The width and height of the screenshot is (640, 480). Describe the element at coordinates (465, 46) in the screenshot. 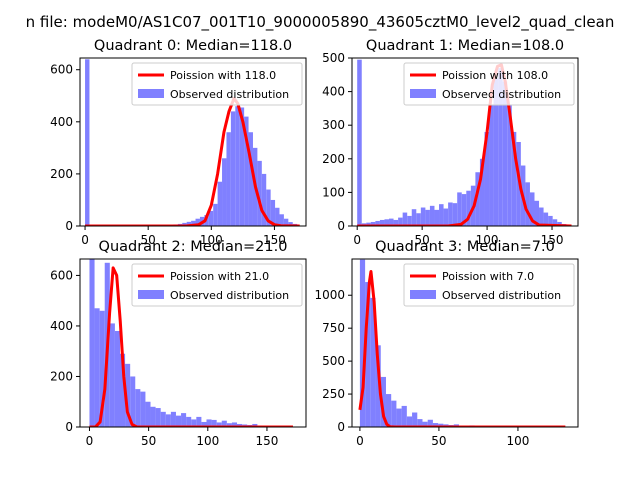

I see `chart-title: Quadrant 1: Median=108.0` at that location.